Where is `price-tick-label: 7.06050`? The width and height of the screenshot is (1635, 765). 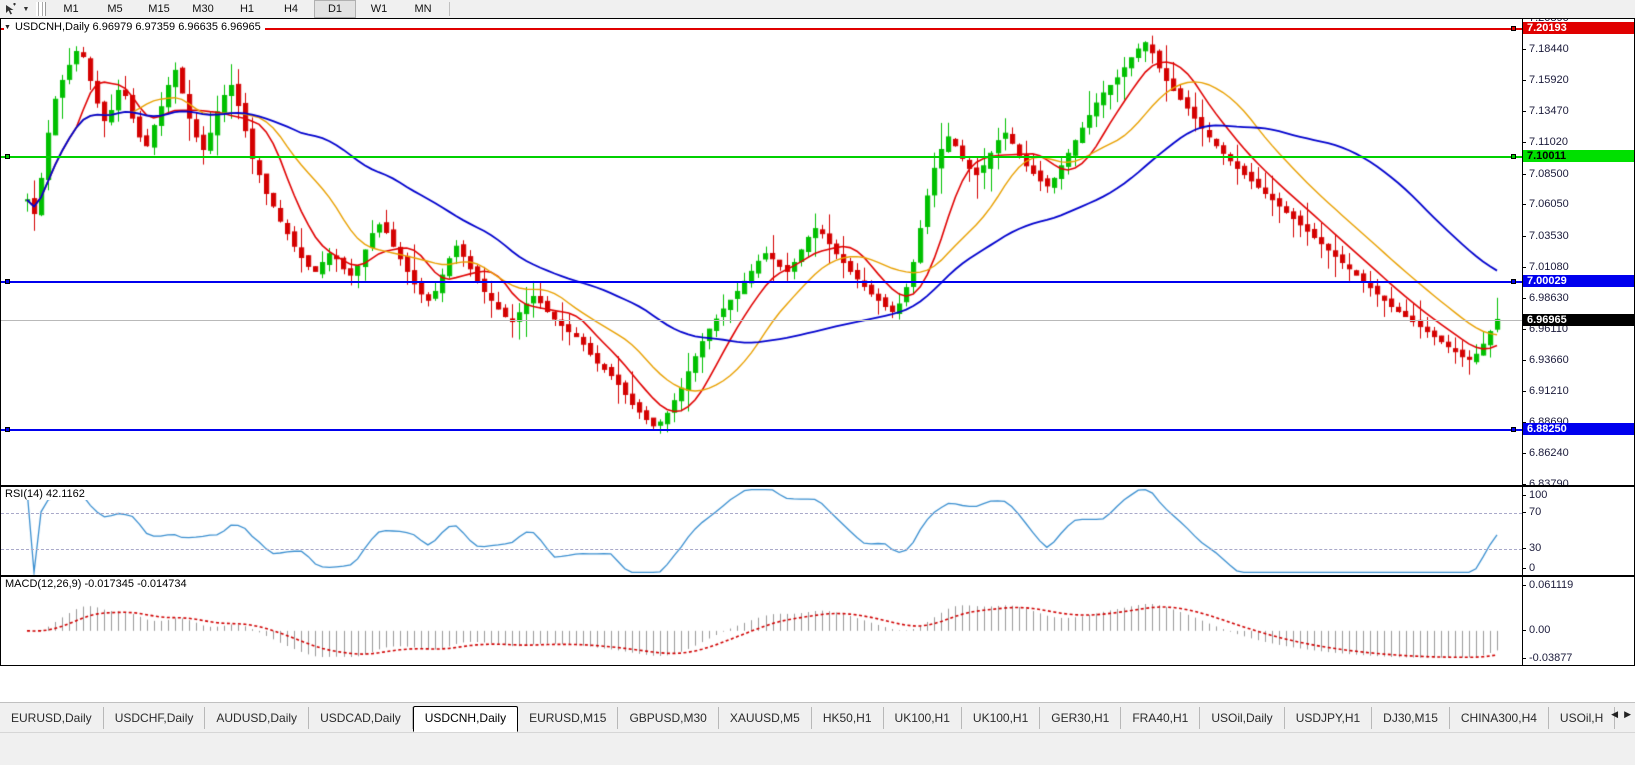
price-tick-label: 7.06050 is located at coordinates (1549, 204).